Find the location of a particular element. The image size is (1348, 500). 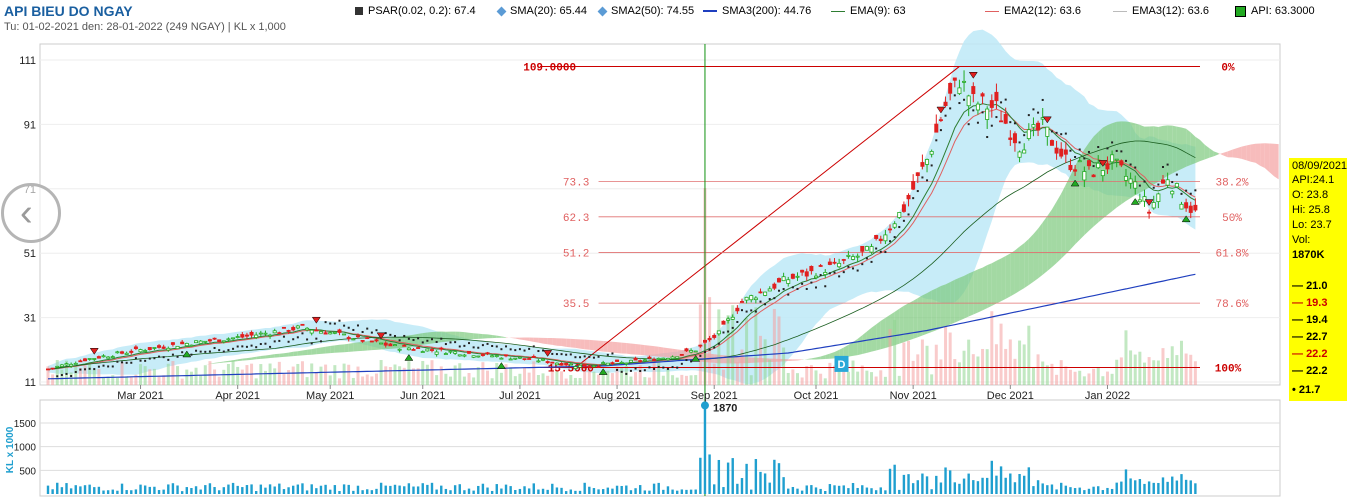

volume-highlight-dot is located at coordinates (704, 405).